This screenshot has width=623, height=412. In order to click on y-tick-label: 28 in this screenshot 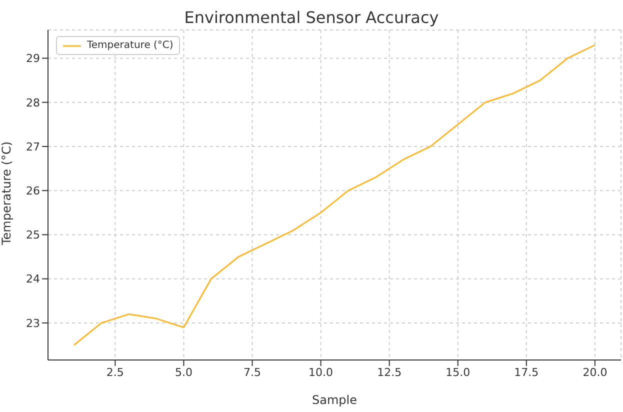, I will do `click(33, 103)`.